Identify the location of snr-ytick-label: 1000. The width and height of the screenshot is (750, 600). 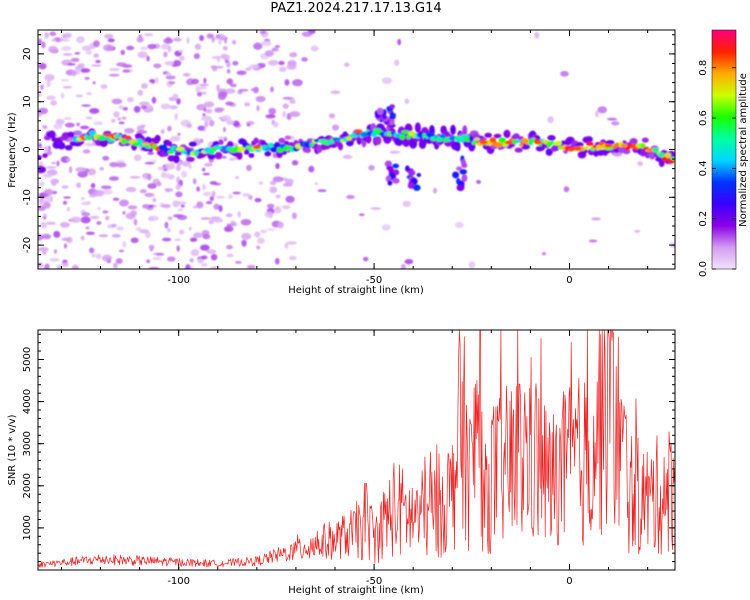
(27, 527).